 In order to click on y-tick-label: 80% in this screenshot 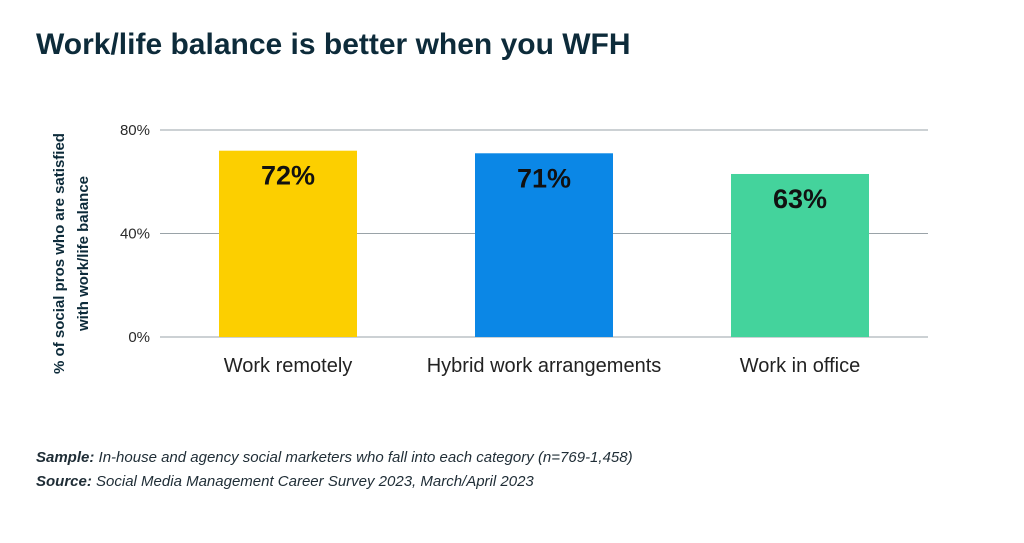, I will do `click(135, 130)`.